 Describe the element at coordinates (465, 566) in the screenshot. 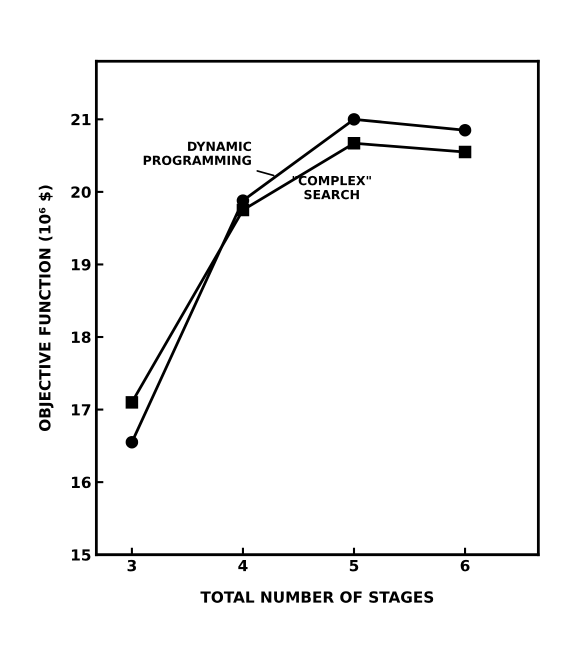

I see `x-tick-label: 6` at that location.